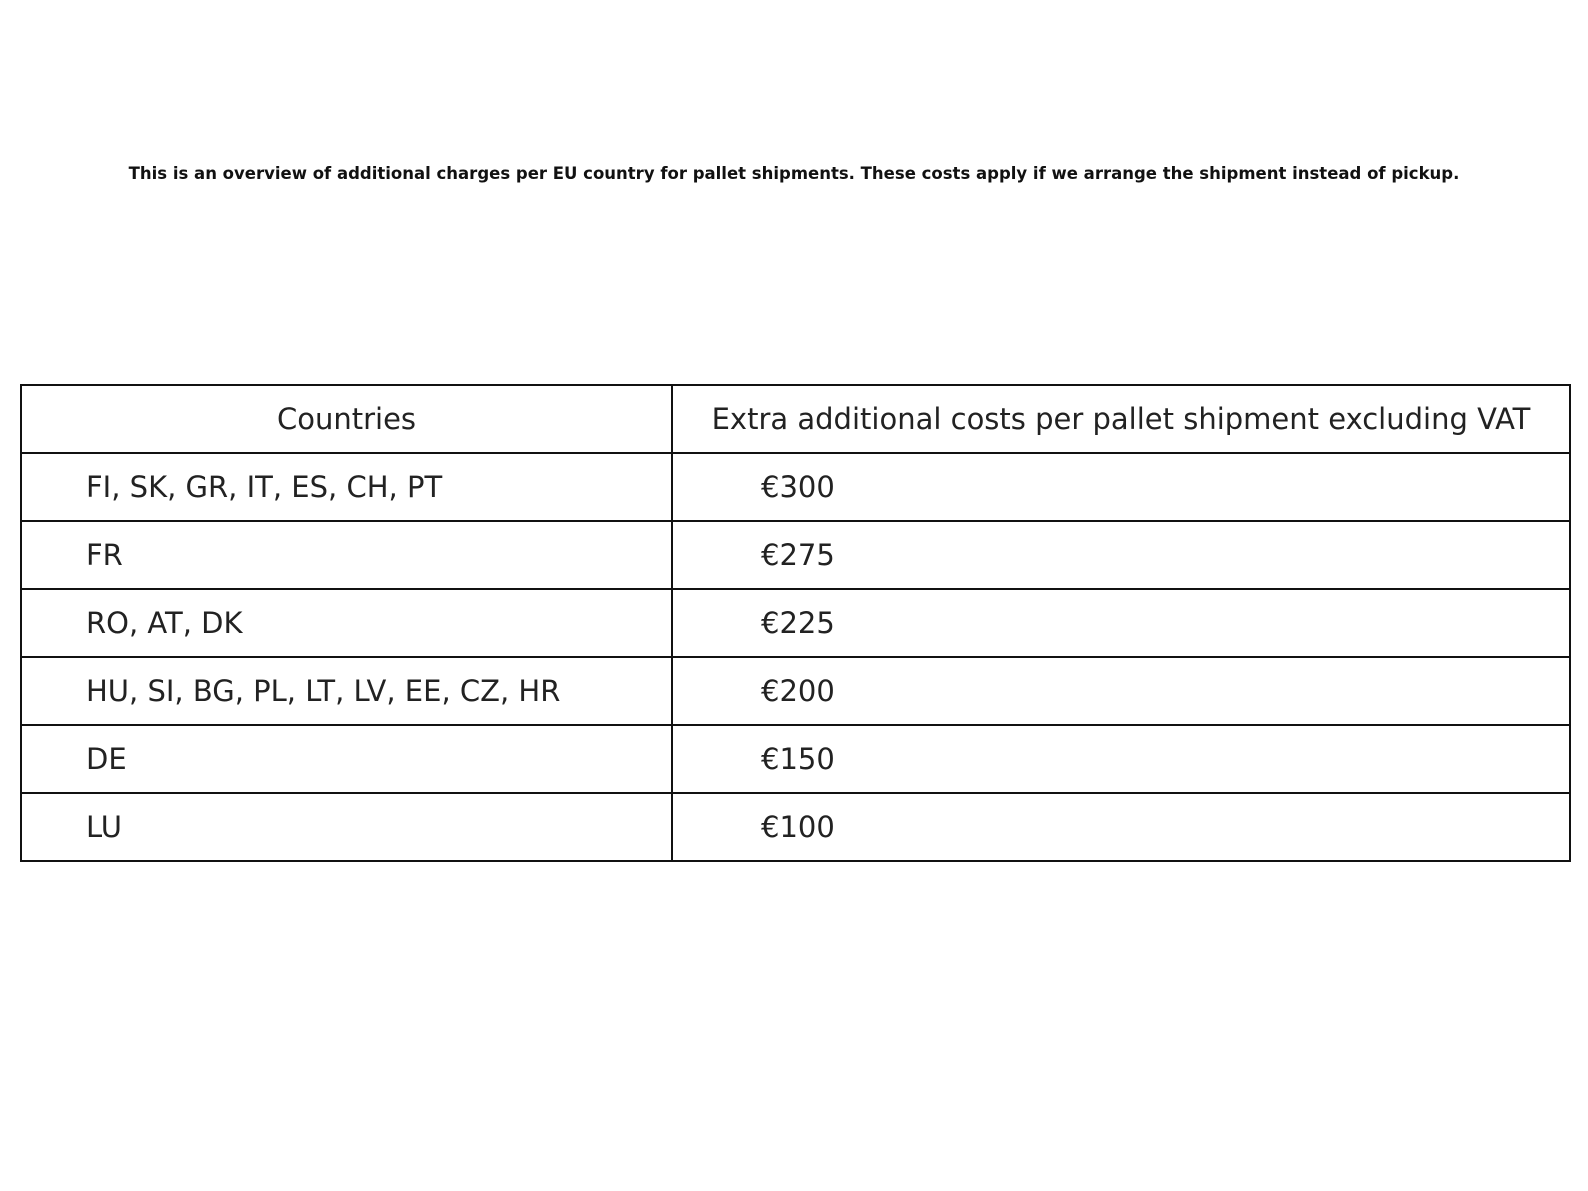  I want to click on cost-cell: €300, so click(1121, 487).